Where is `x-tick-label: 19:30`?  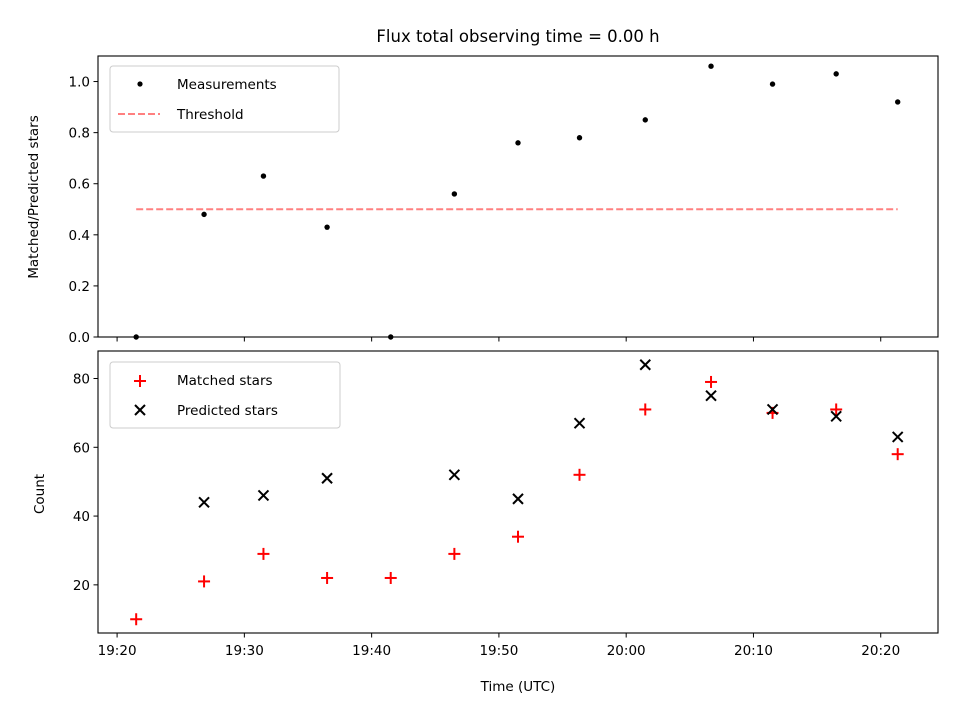
x-tick-label: 19:30 is located at coordinates (244, 651).